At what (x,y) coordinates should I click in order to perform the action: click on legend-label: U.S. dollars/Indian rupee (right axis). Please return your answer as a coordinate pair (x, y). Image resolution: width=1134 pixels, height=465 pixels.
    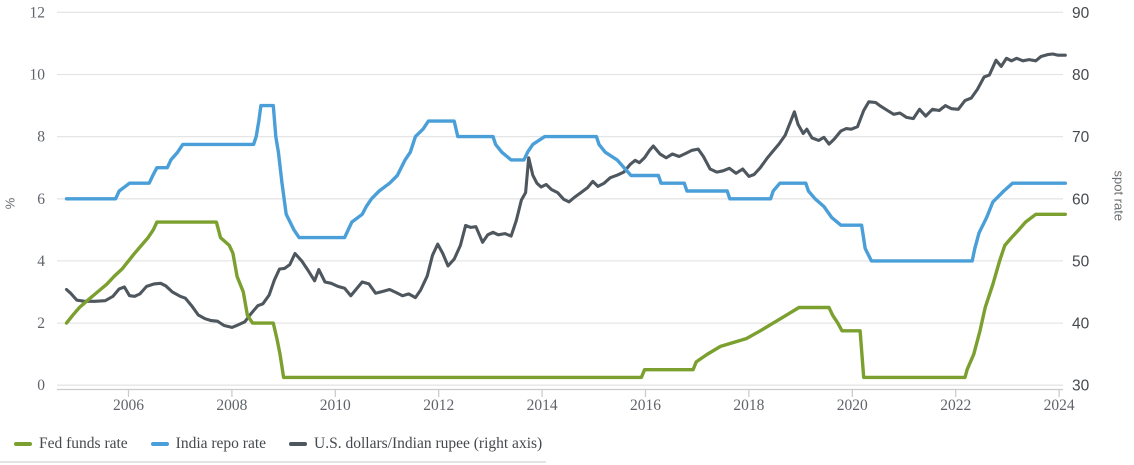
    Looking at the image, I should click on (428, 443).